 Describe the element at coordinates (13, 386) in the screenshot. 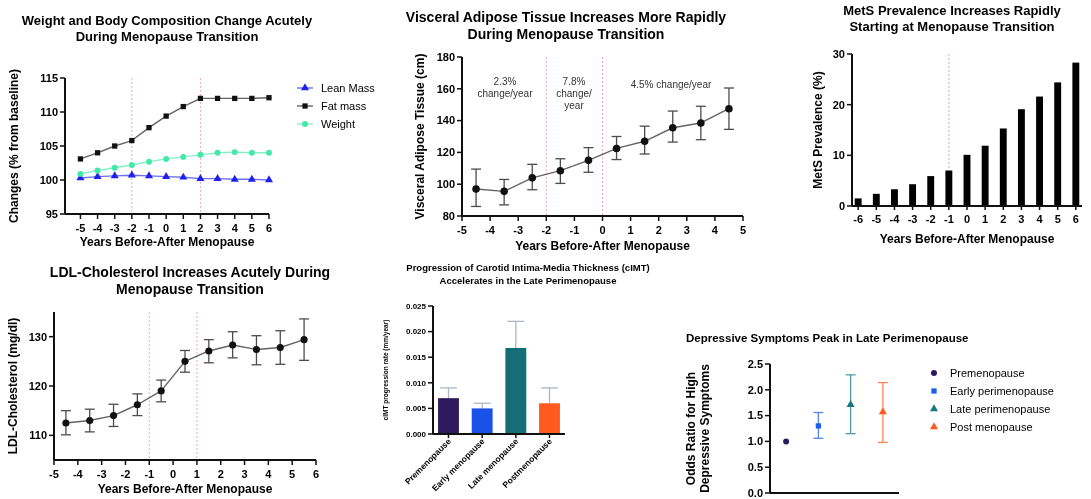

I see `y-axis-title: LDL-Cholesterol (mg/dl)` at that location.